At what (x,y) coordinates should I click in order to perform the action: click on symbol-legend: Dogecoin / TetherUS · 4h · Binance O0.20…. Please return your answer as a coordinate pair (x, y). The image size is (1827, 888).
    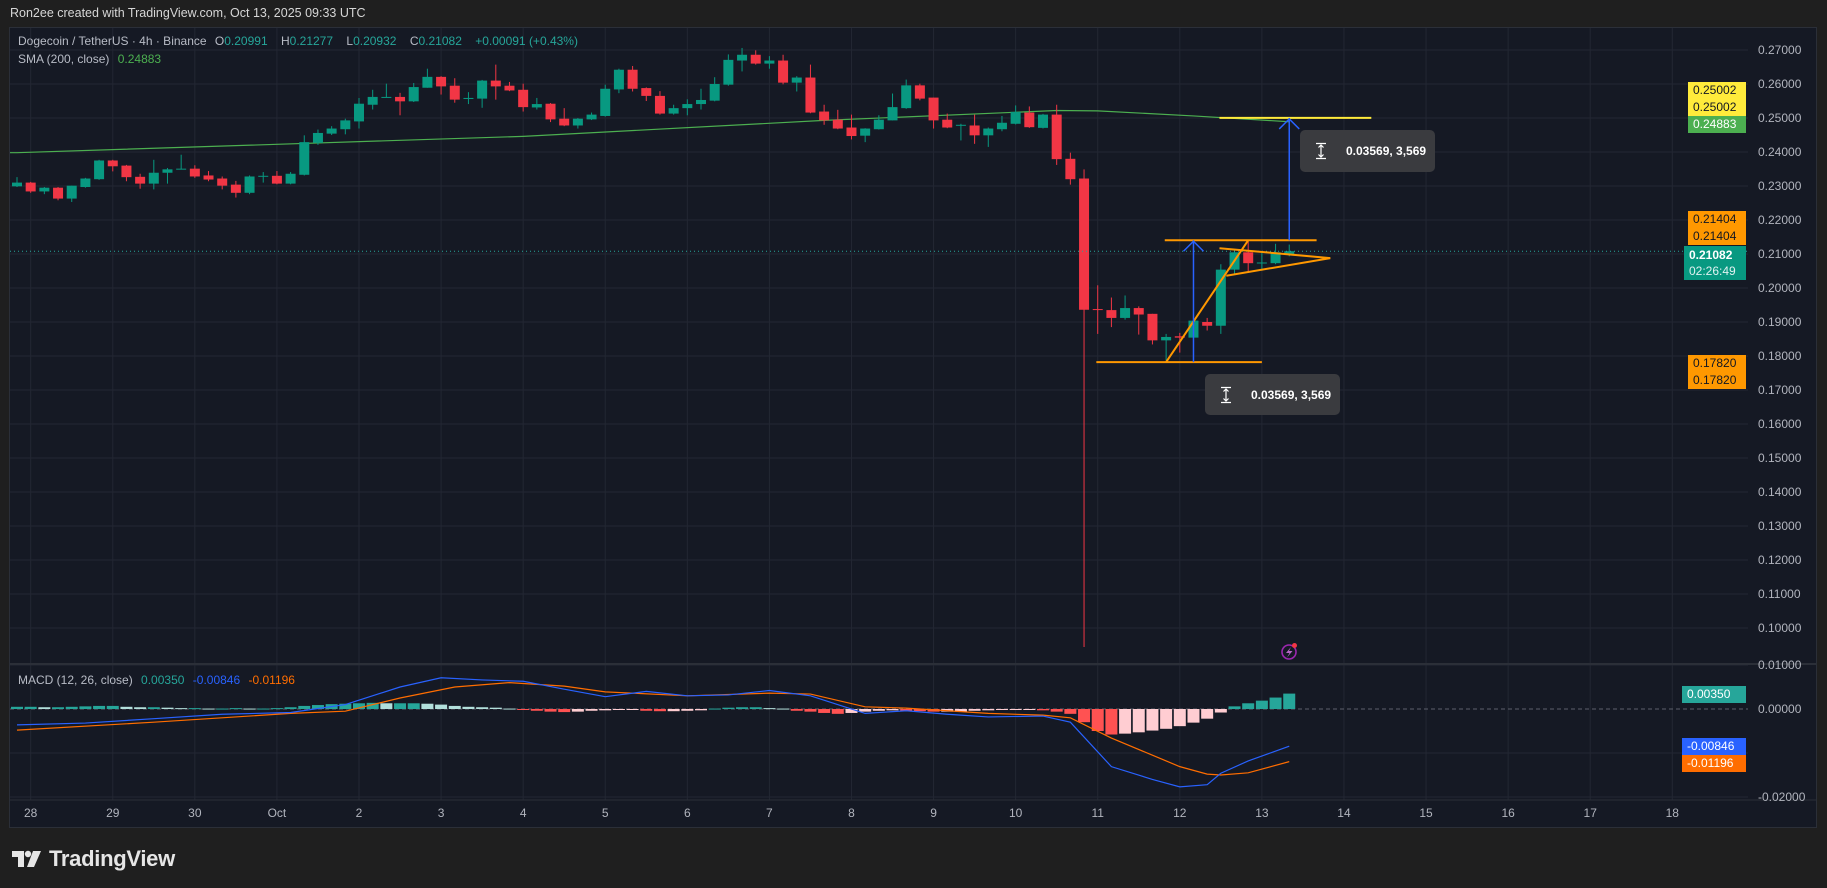
    Looking at the image, I should click on (298, 41).